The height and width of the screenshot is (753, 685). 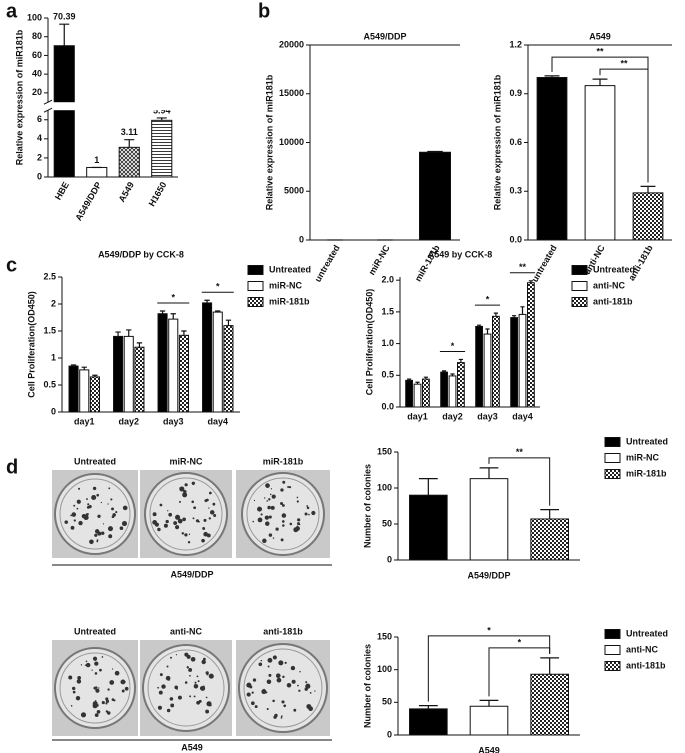 I want to click on significance-label: **, so click(x=600, y=52).